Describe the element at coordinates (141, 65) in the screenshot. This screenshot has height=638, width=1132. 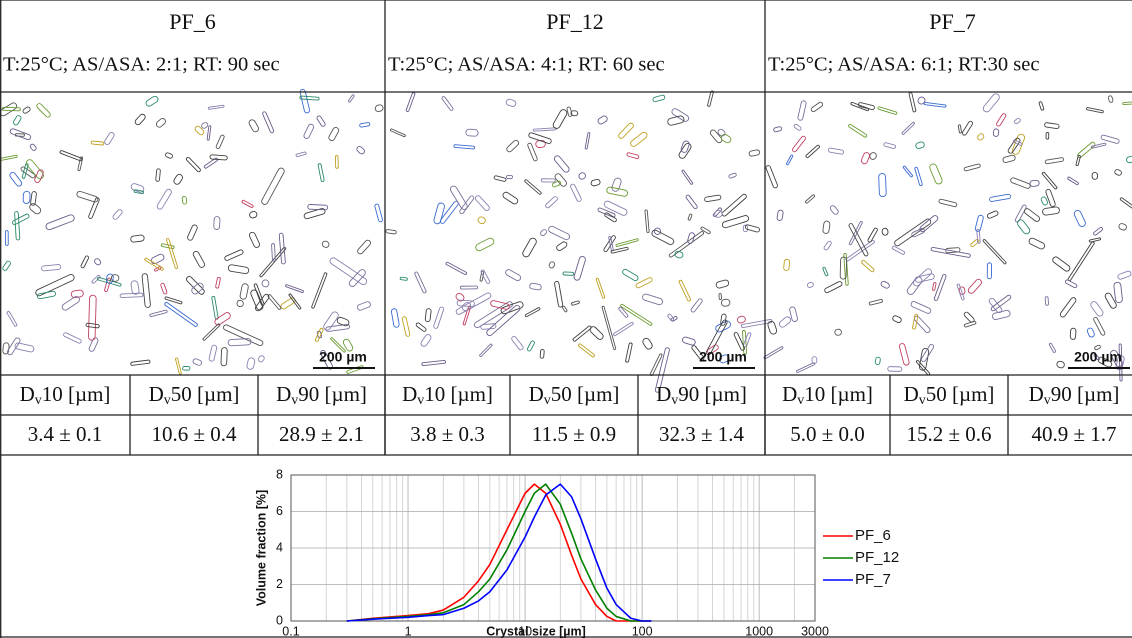
I see `sample-conditions: T:25°C; AS/ASA: 2:1; RT: 90 sec` at that location.